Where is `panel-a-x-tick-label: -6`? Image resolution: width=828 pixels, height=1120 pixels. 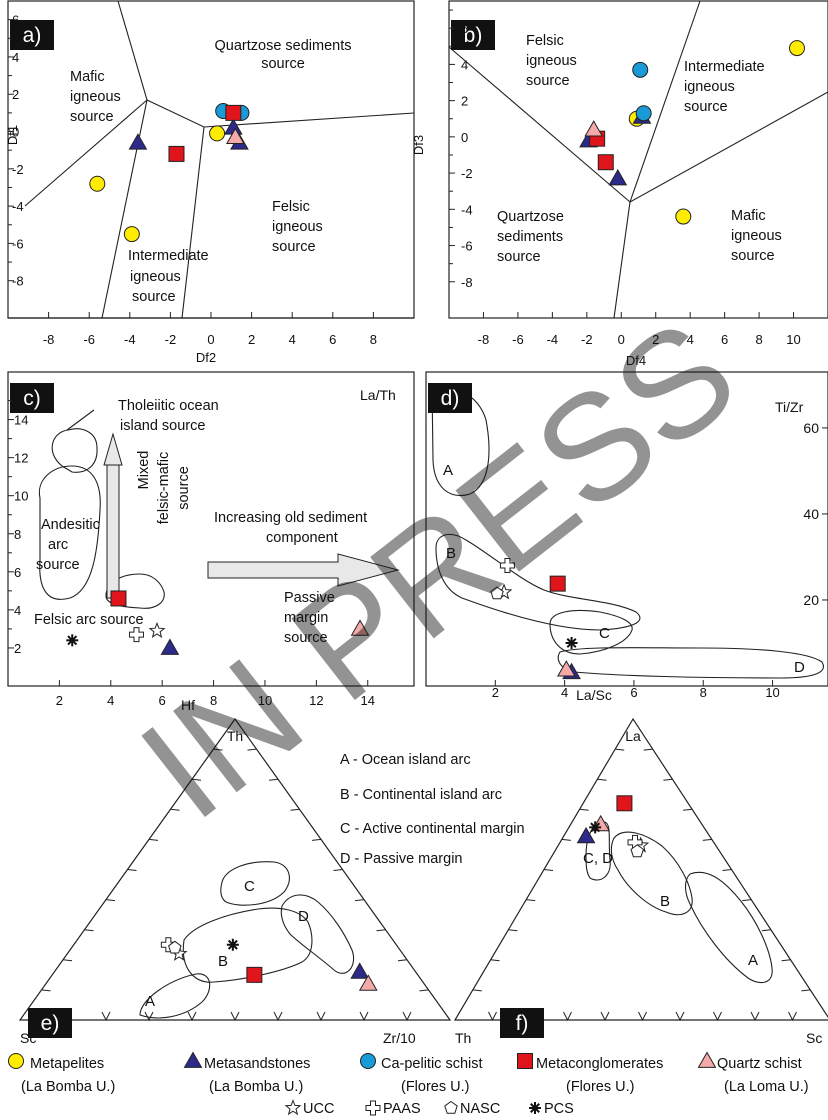 panel-a-x-tick-label: -6 is located at coordinates (89, 339).